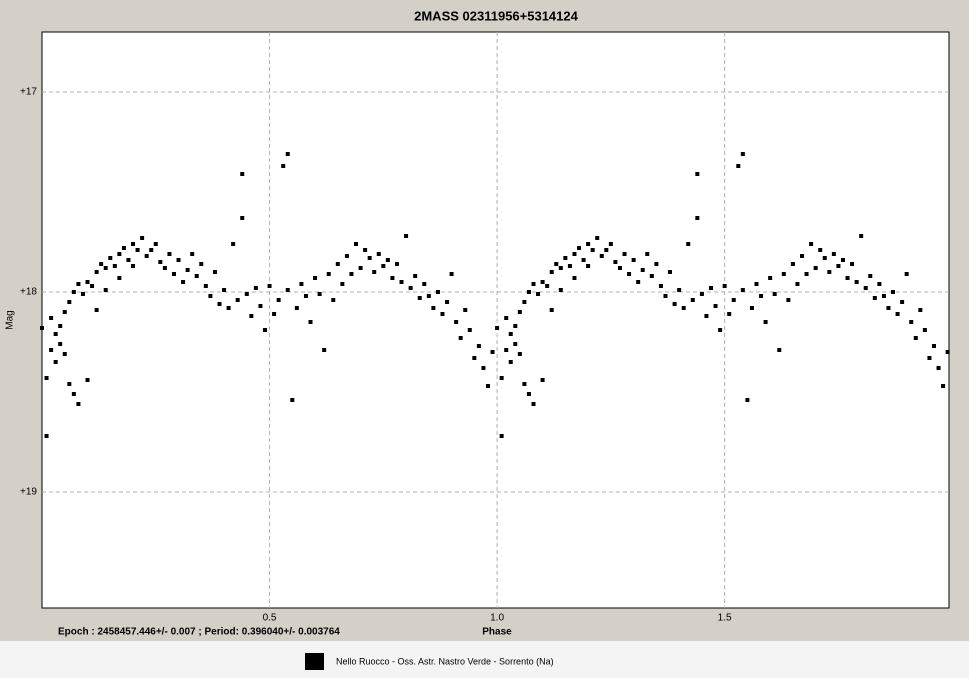 This screenshot has height=678, width=969. I want to click on chart-title: 2MASS 02311956+5314124, so click(496, 15).